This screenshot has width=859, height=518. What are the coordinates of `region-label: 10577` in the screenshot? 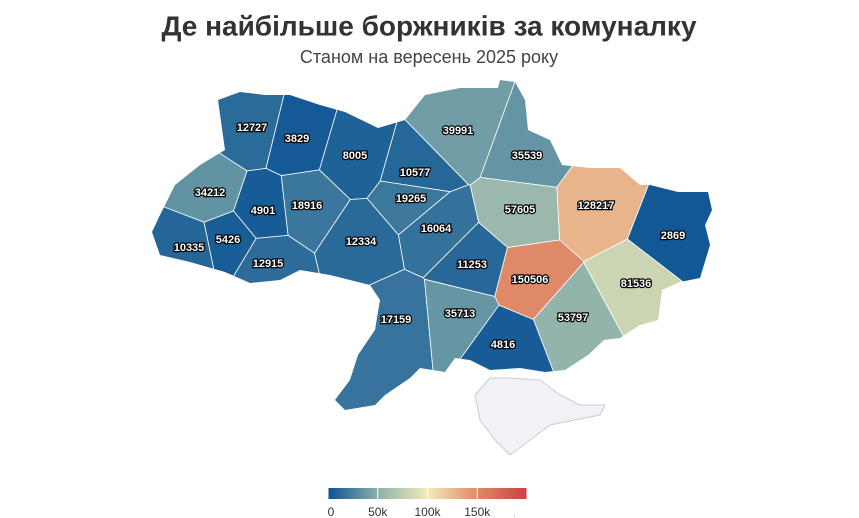 It's located at (415, 173).